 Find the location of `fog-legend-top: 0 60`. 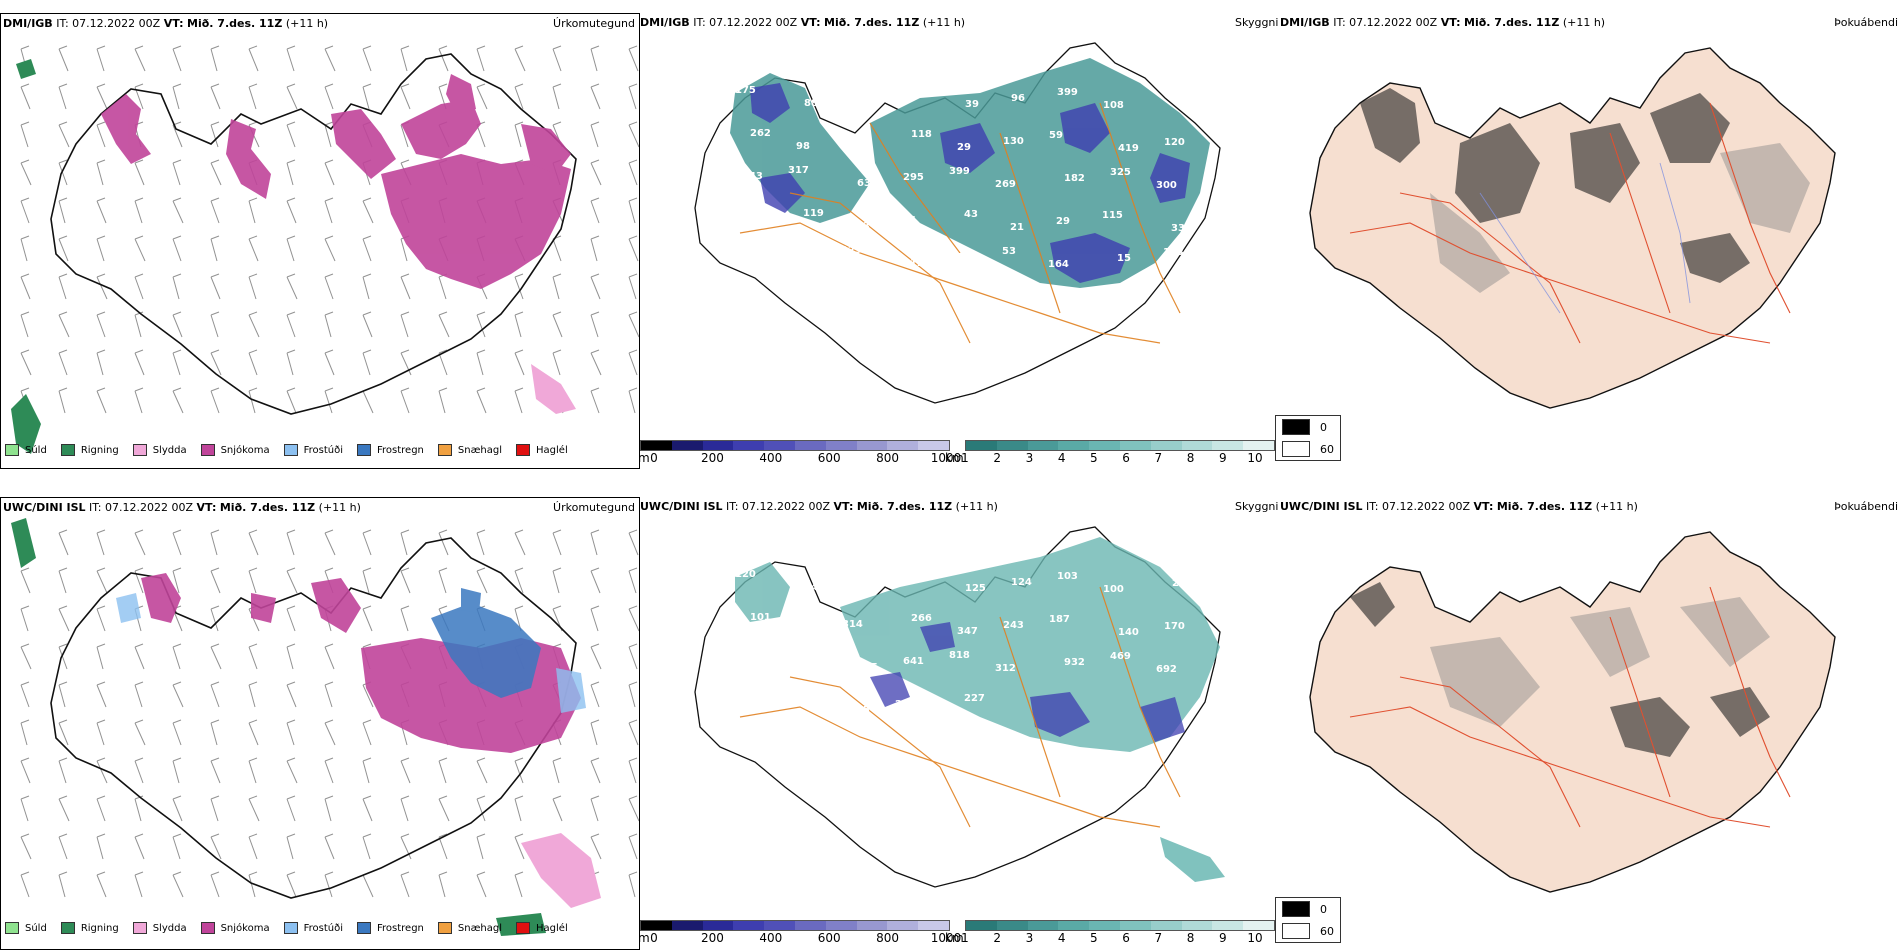

fog-legend-top: 0 60 is located at coordinates (1308, 438).